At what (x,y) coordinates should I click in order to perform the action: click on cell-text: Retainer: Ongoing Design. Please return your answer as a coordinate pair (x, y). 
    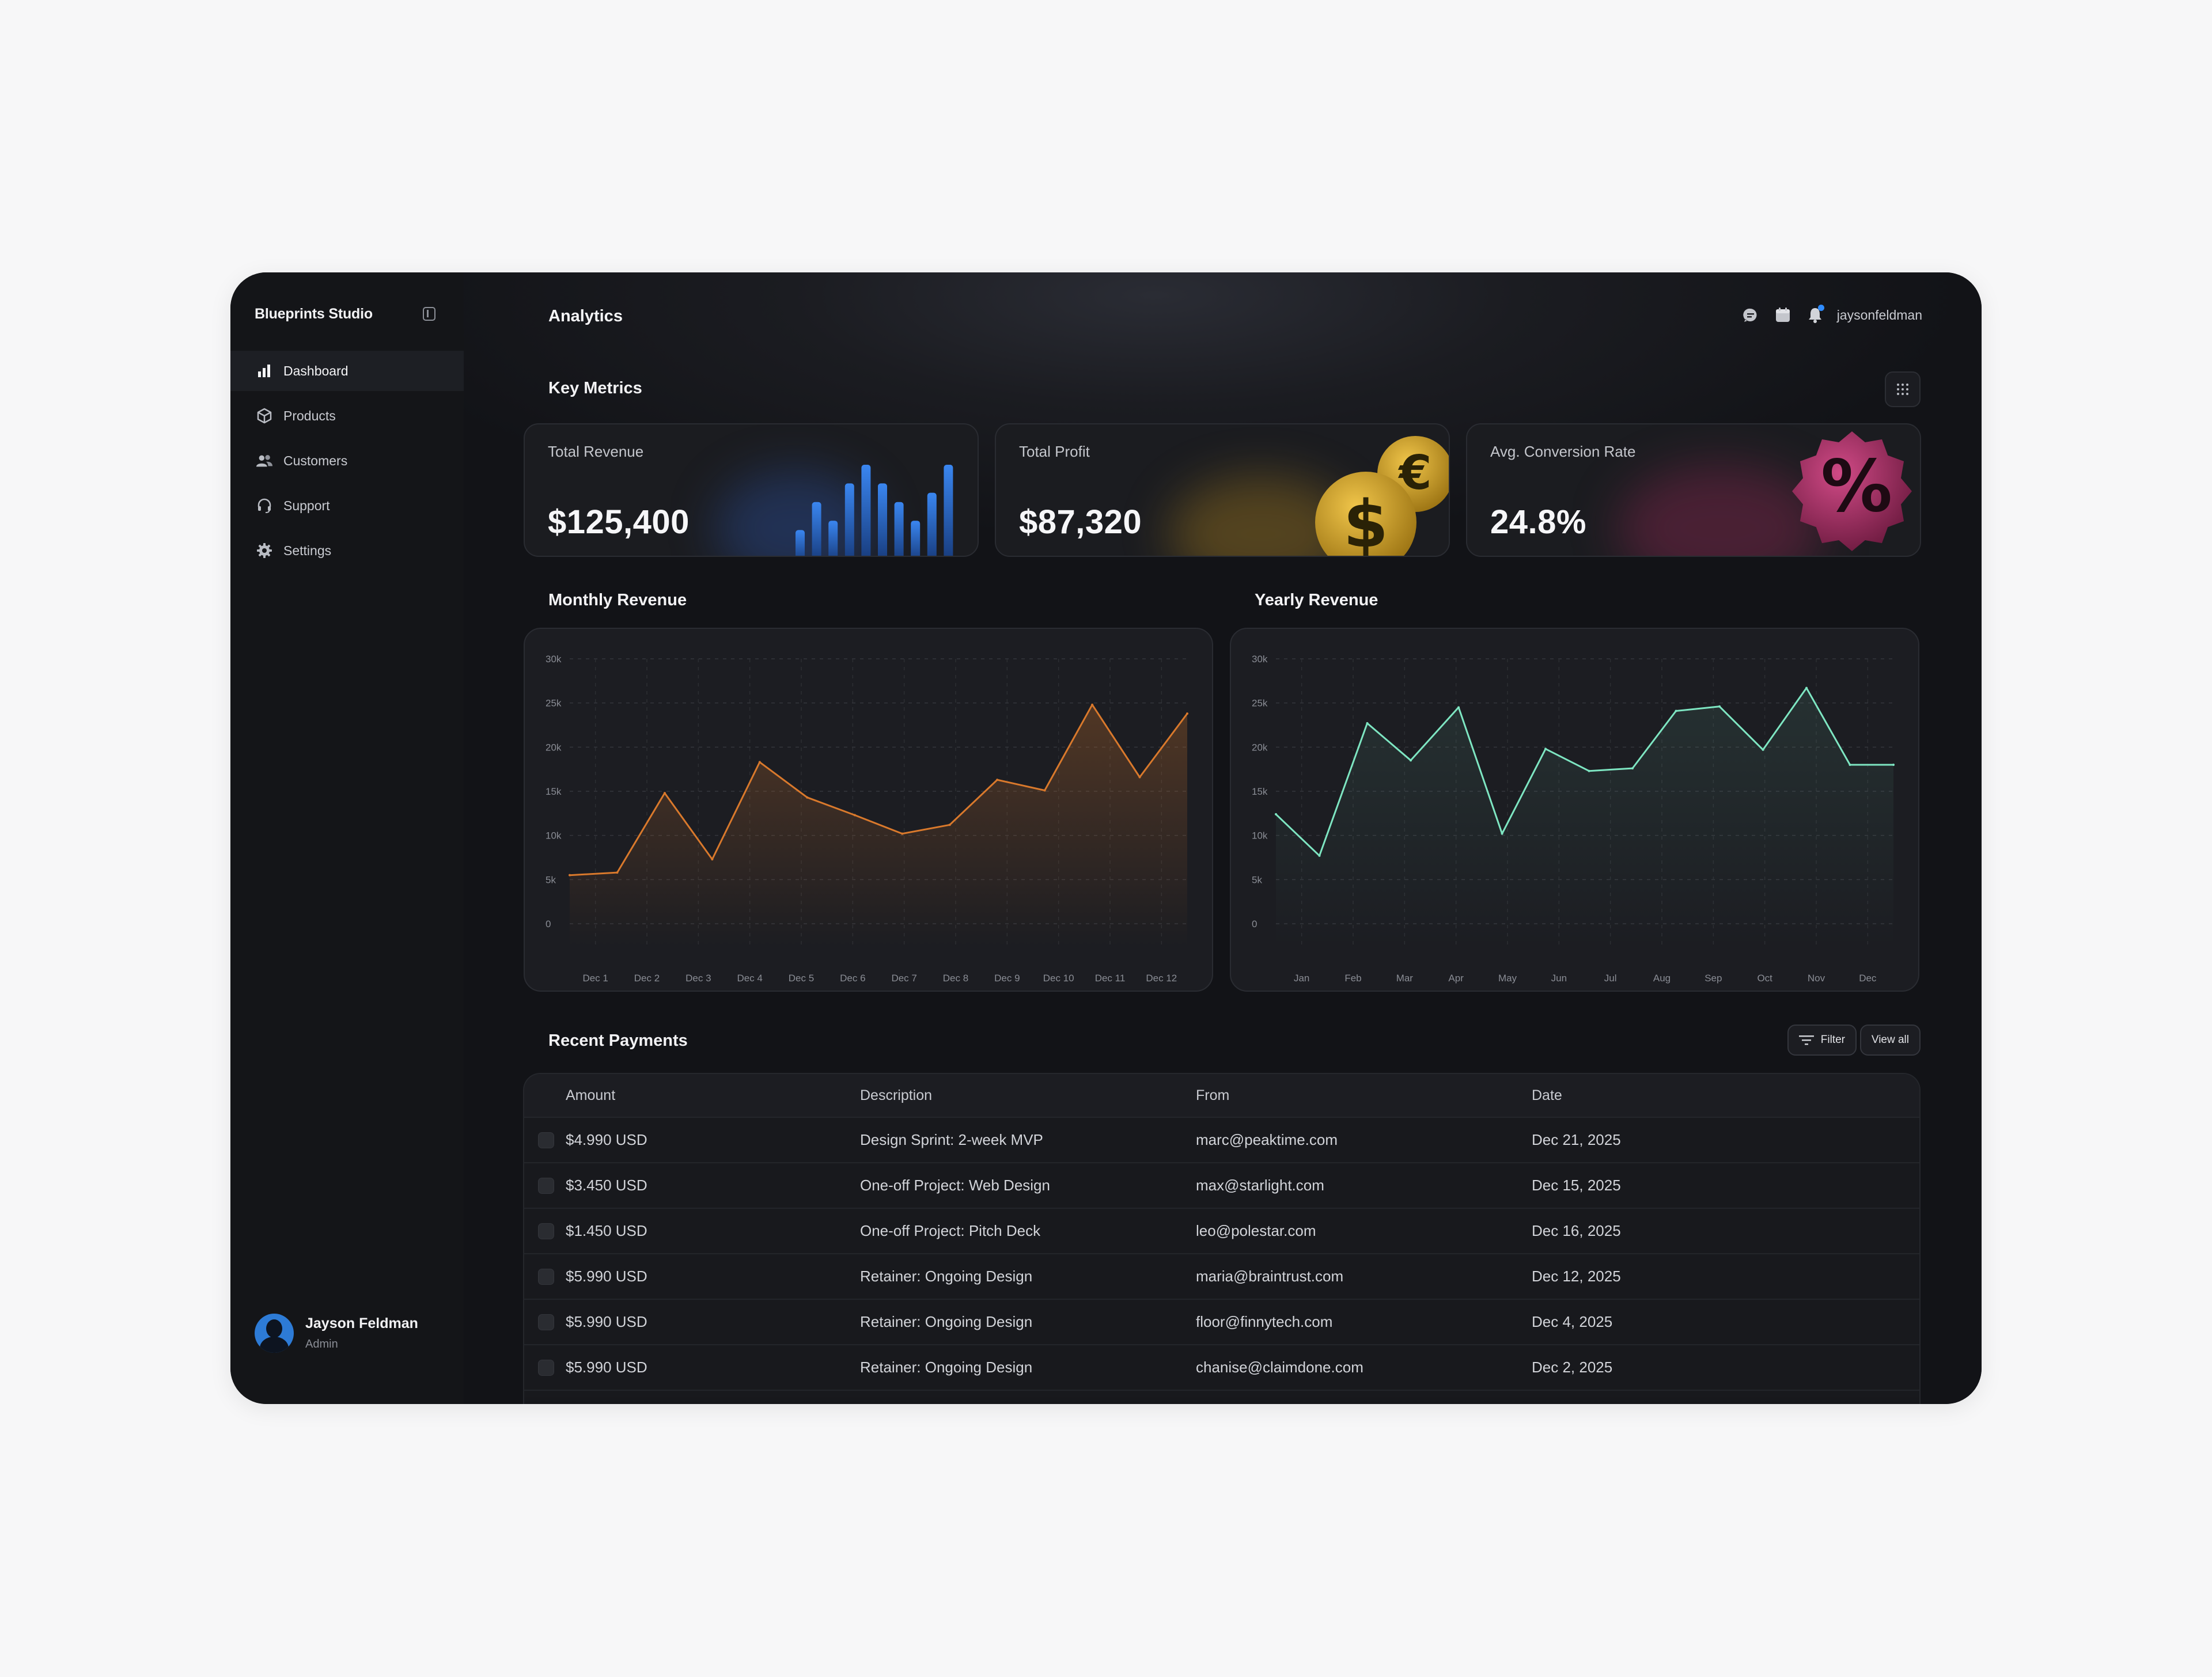
    Looking at the image, I should click on (946, 1321).